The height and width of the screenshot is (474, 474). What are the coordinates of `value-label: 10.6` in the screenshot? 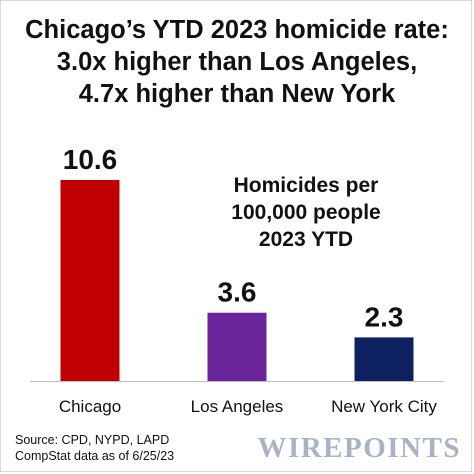 It's located at (90, 159).